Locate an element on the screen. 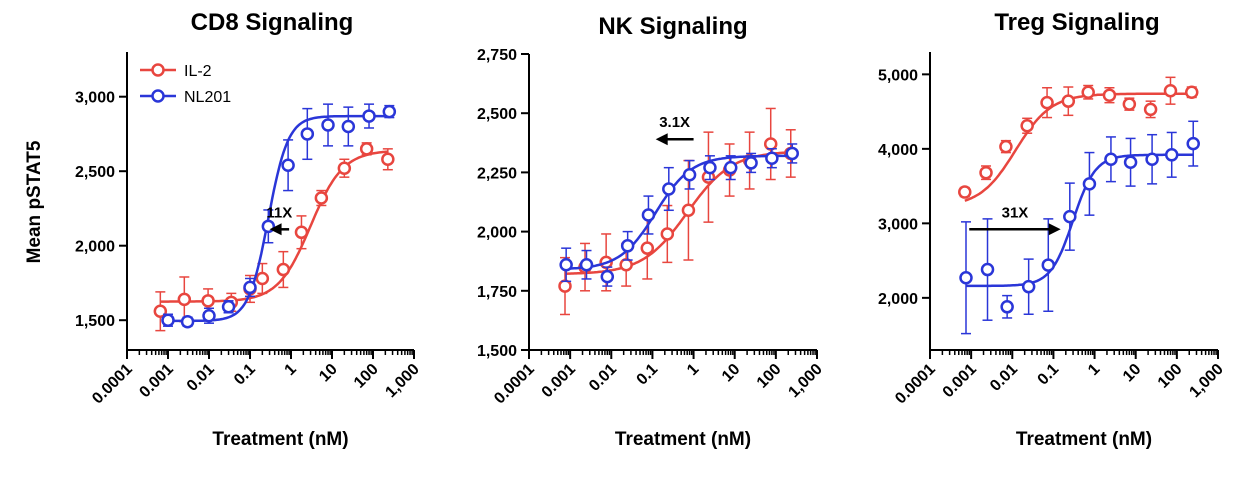 The height and width of the screenshot is (482, 1252). fold-change-annotation: 11X is located at coordinates (279, 220).